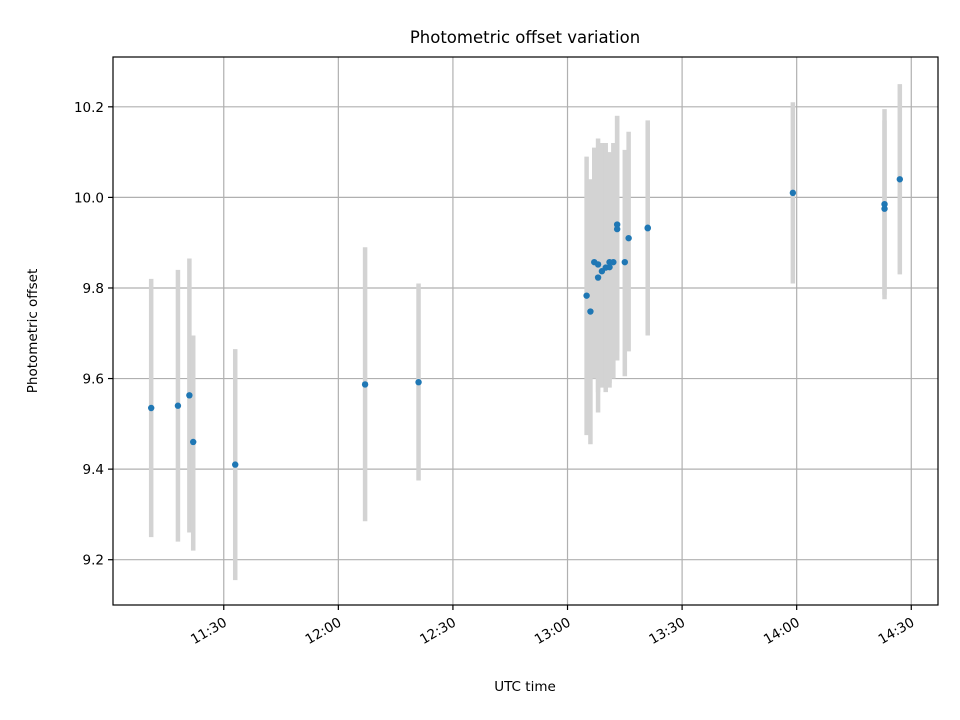 The width and height of the screenshot is (960, 720). Describe the element at coordinates (525, 687) in the screenshot. I see `x-axis-label: UTC time` at that location.